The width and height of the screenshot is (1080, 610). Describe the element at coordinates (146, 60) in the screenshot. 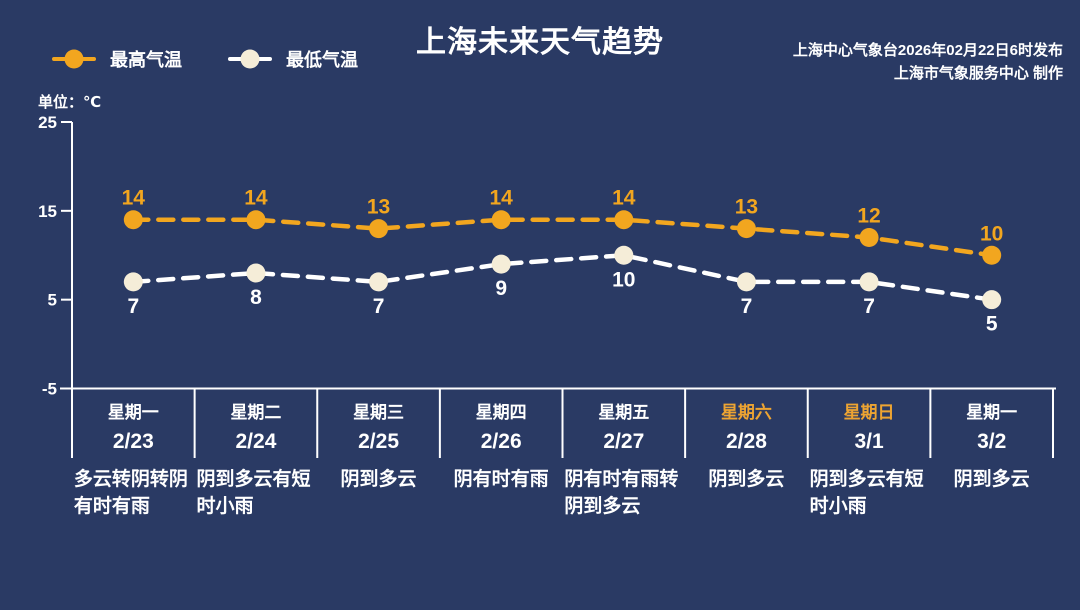

I see `legend-label-max-temp: 最高气温` at that location.